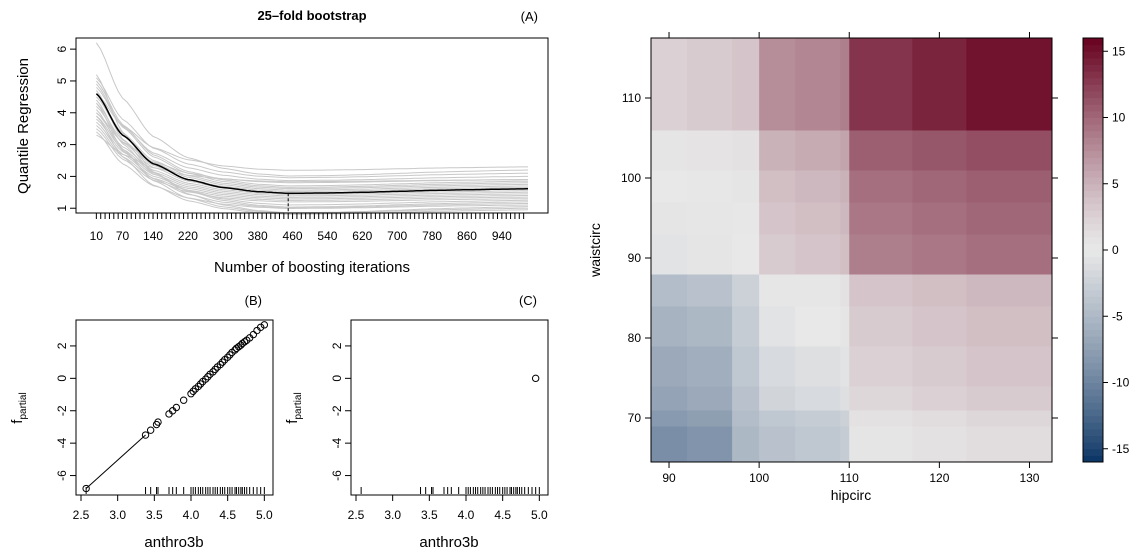 This screenshot has width=1145, height=557. What do you see at coordinates (1119, 118) in the screenshot?
I see `colorbar-tick-label: 10` at bounding box center [1119, 118].